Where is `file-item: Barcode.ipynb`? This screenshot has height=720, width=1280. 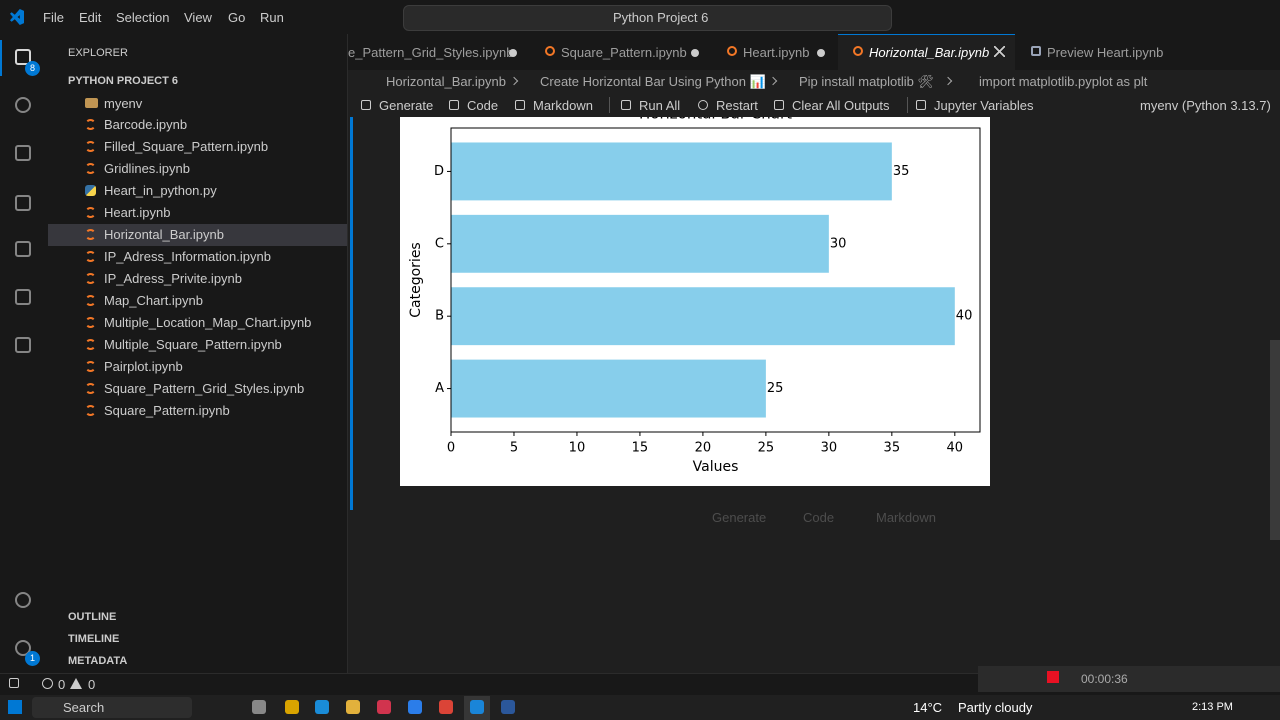 file-item: Barcode.ipynb is located at coordinates (146, 124).